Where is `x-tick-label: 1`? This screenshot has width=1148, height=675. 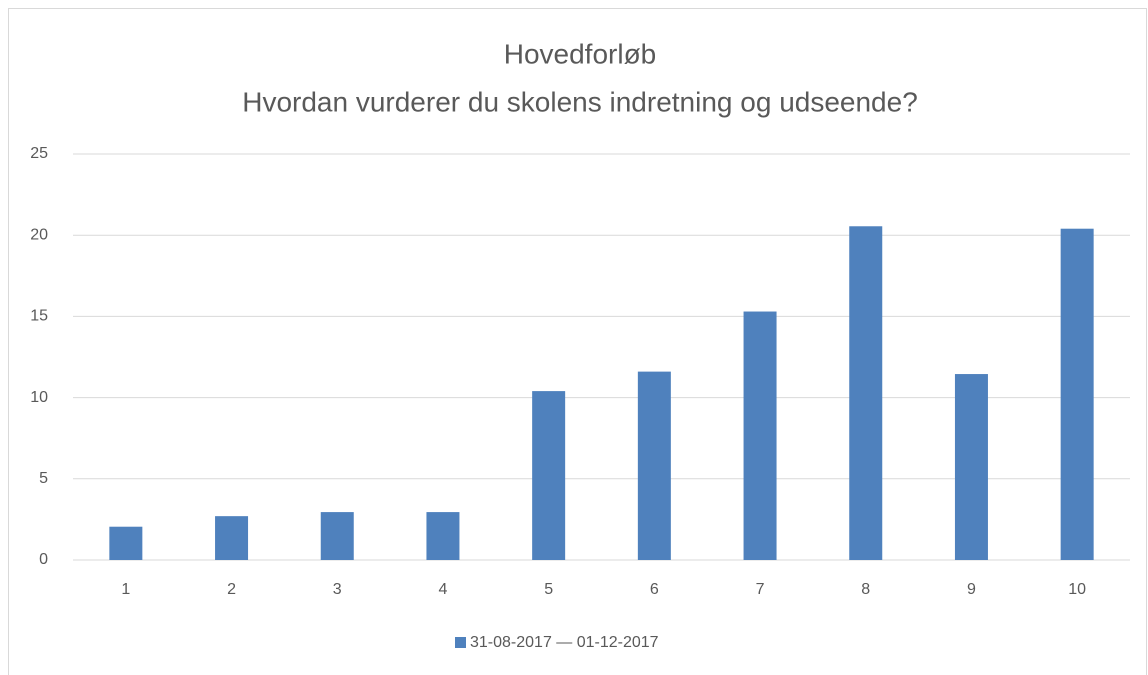
x-tick-label: 1 is located at coordinates (125, 589).